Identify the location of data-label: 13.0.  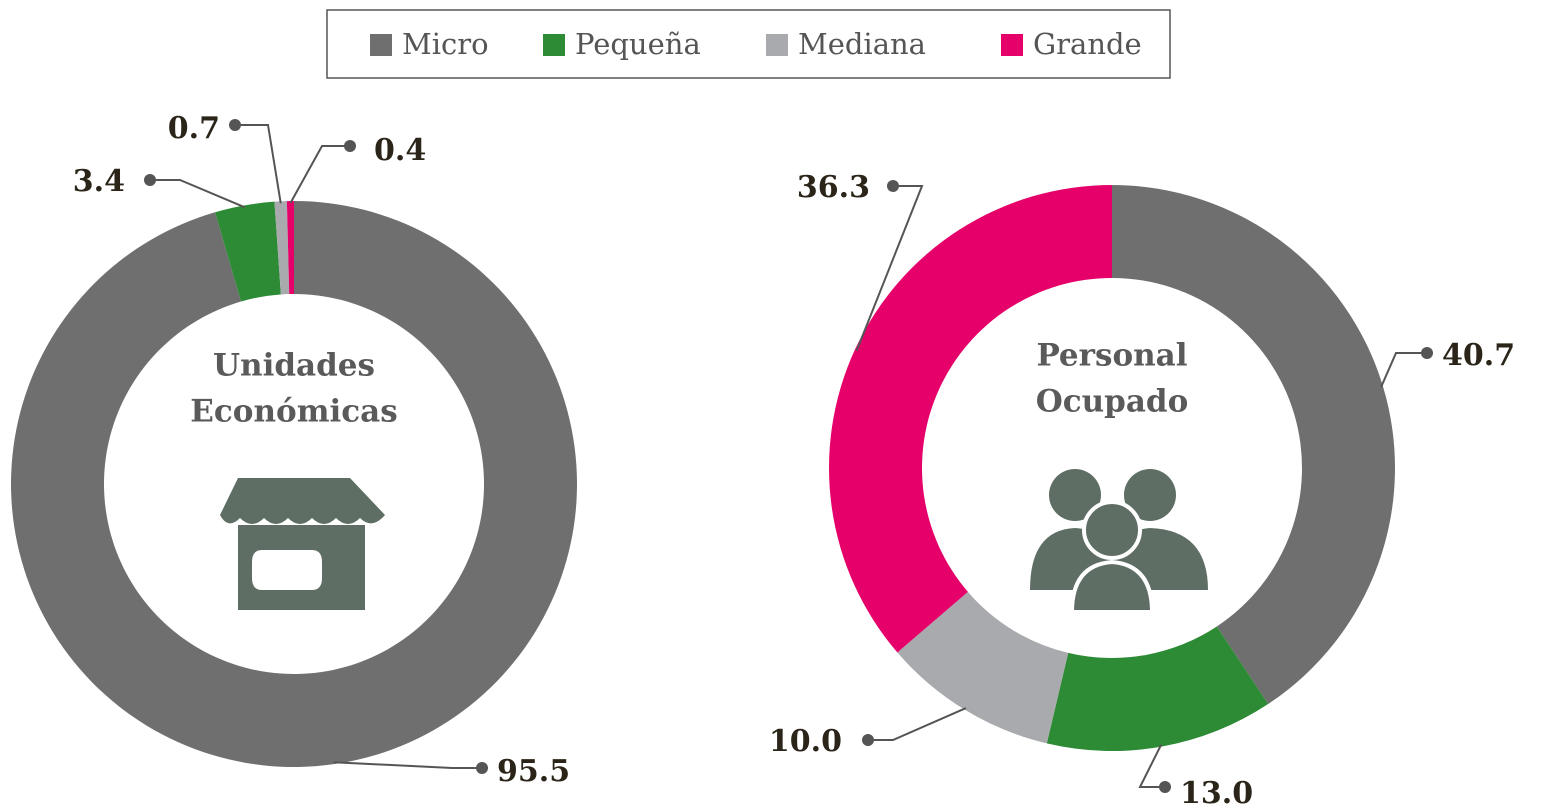
(1216, 793).